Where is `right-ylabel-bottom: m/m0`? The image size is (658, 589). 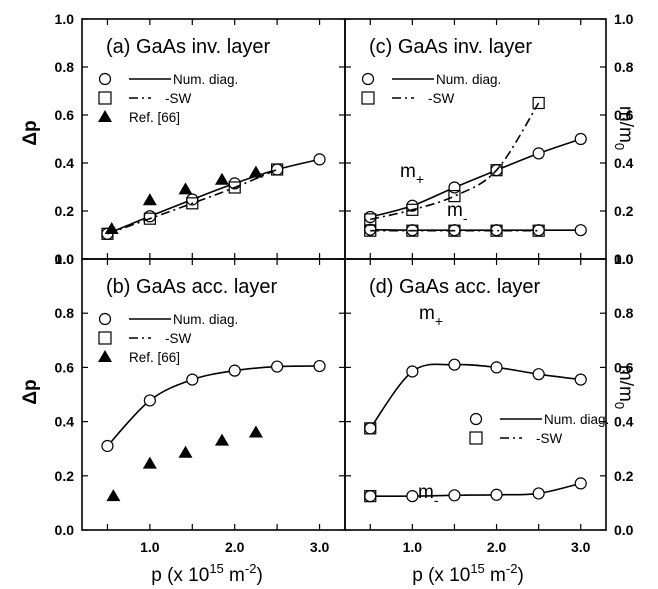
right-ylabel-bottom: m/m0 is located at coordinates (624, 387).